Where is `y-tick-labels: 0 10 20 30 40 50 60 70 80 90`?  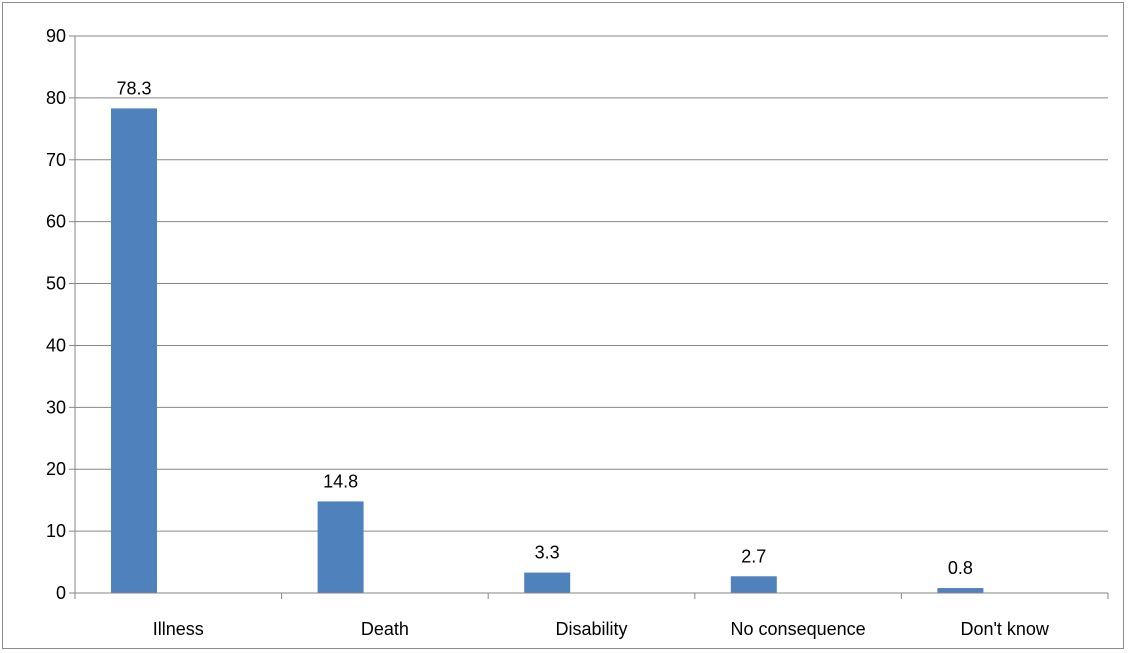
y-tick-labels: 0 10 20 30 40 50 60 70 80 90 is located at coordinates (56, 314).